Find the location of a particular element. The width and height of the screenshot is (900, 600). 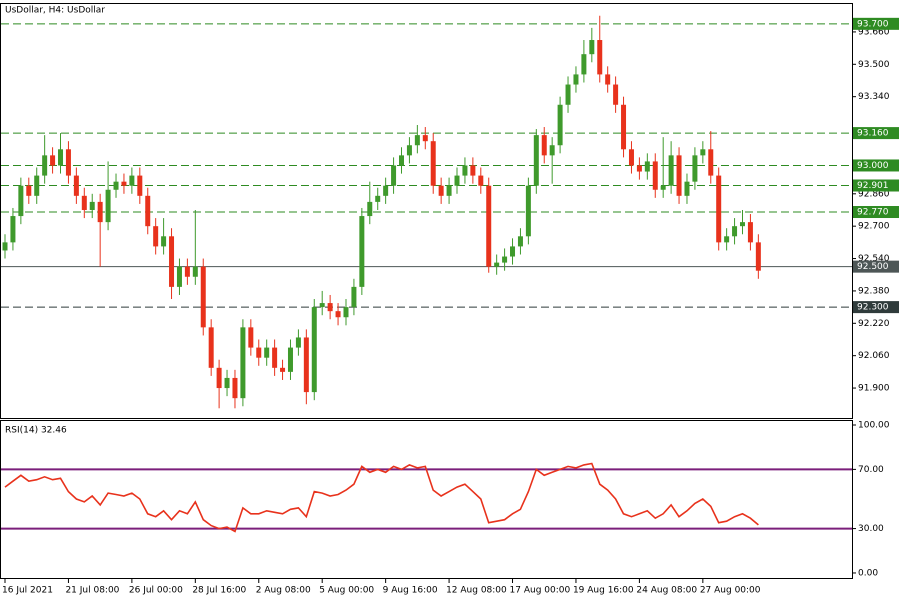

y-tick-label: 70.00 is located at coordinates (871, 470).